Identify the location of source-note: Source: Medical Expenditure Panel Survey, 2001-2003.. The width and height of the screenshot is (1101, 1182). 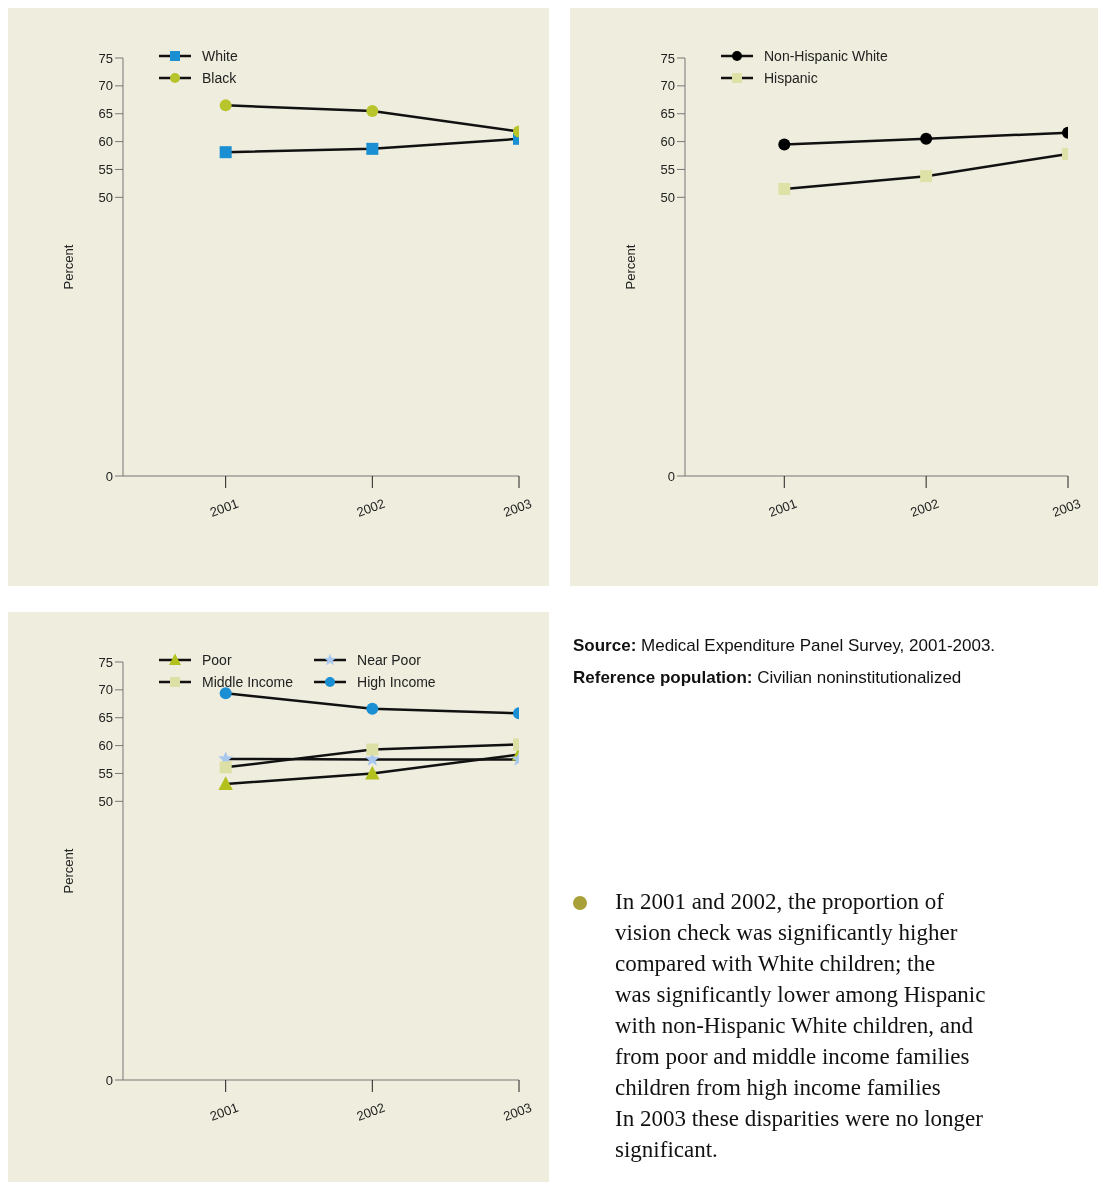
(785, 646).